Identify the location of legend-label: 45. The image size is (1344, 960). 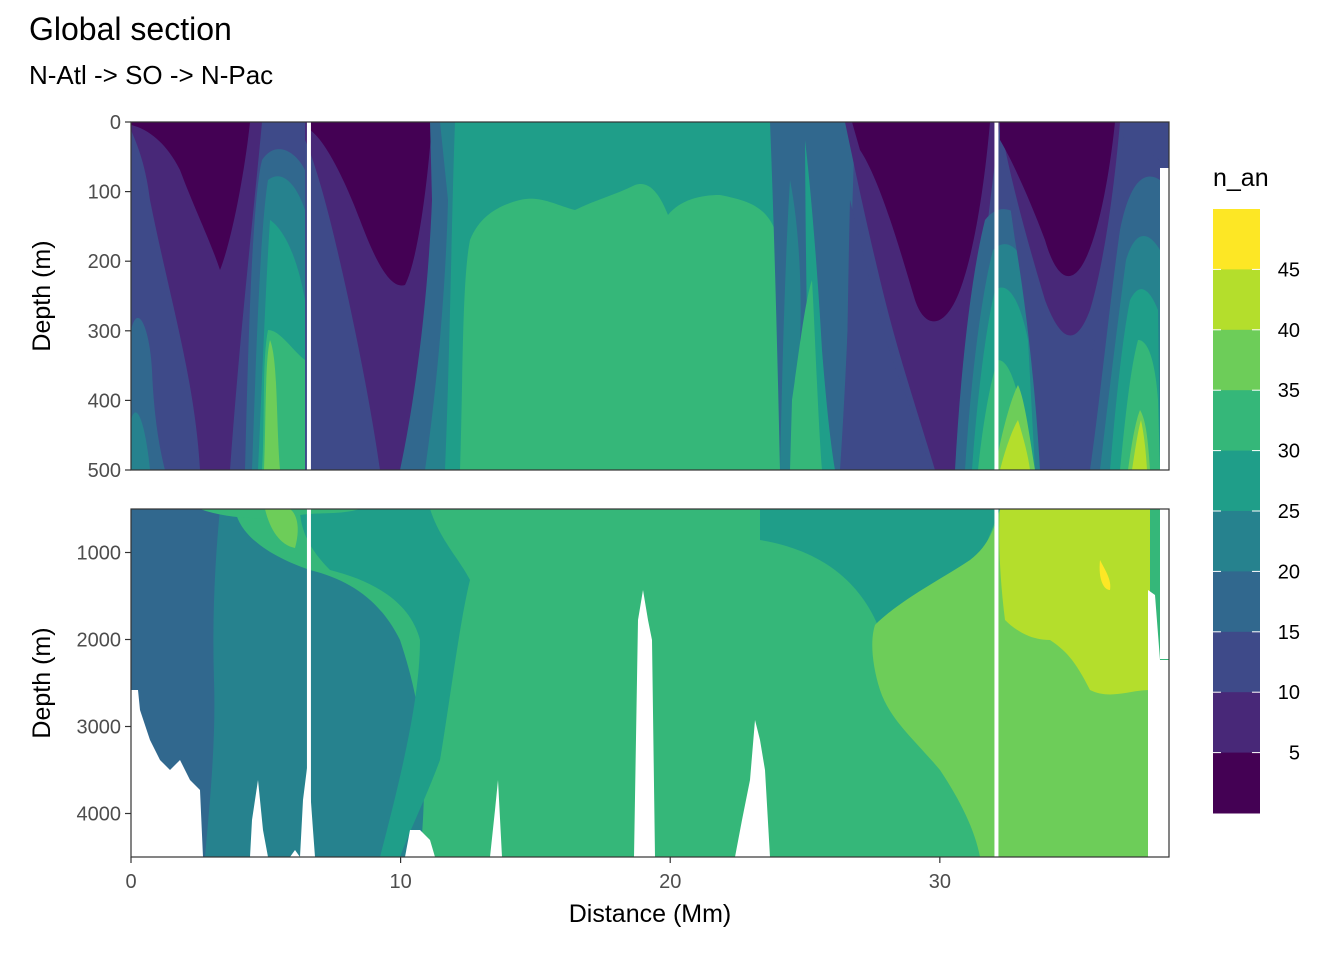
(1289, 270).